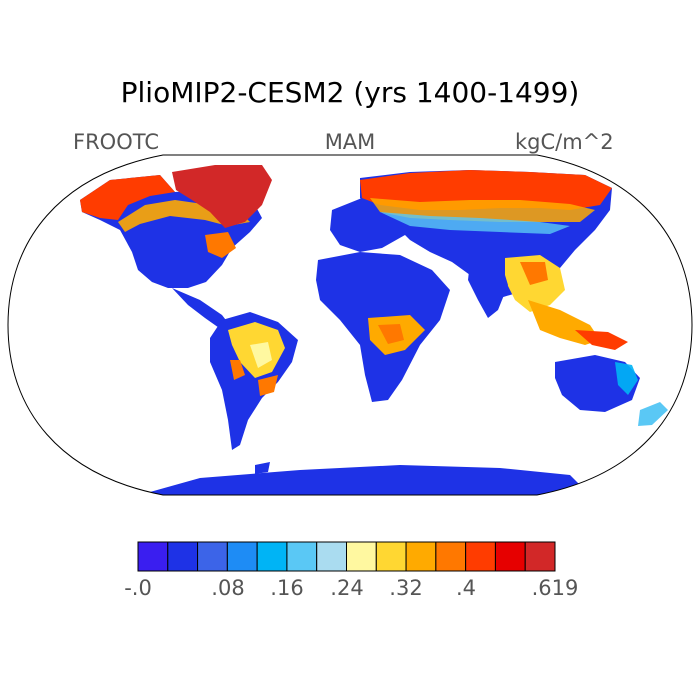 The height and width of the screenshot is (700, 700). Describe the element at coordinates (287, 588) in the screenshot. I see `colorbar-tick-label: .16` at that location.